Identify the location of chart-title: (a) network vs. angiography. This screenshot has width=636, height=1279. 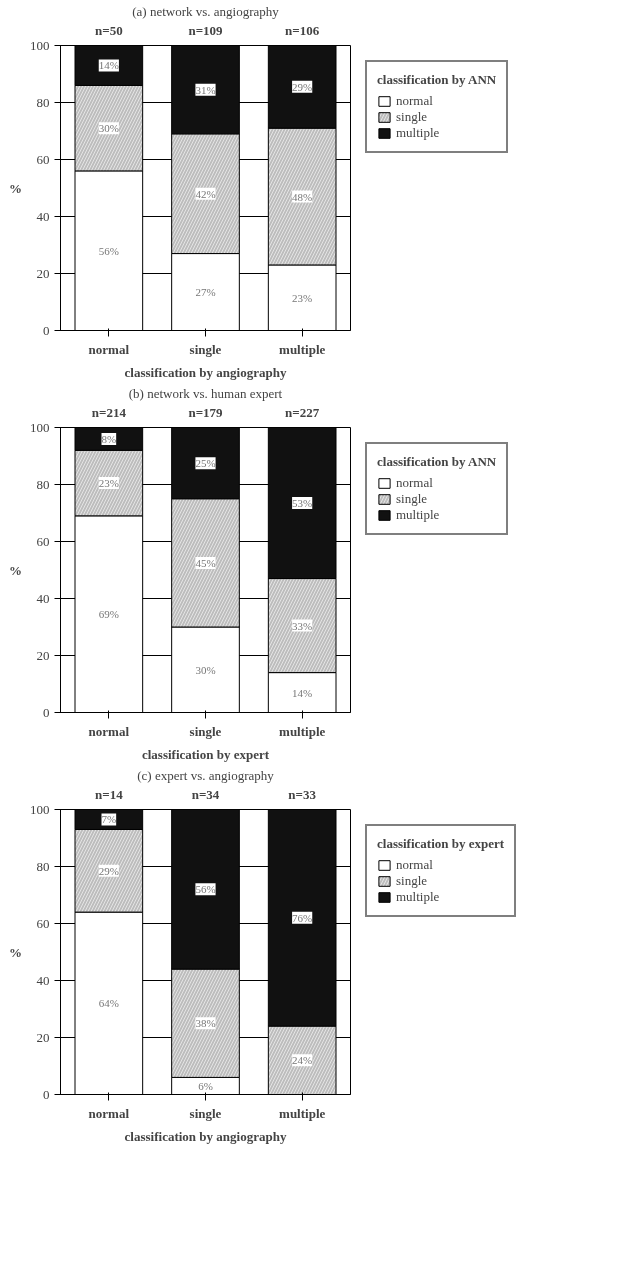
(206, 11).